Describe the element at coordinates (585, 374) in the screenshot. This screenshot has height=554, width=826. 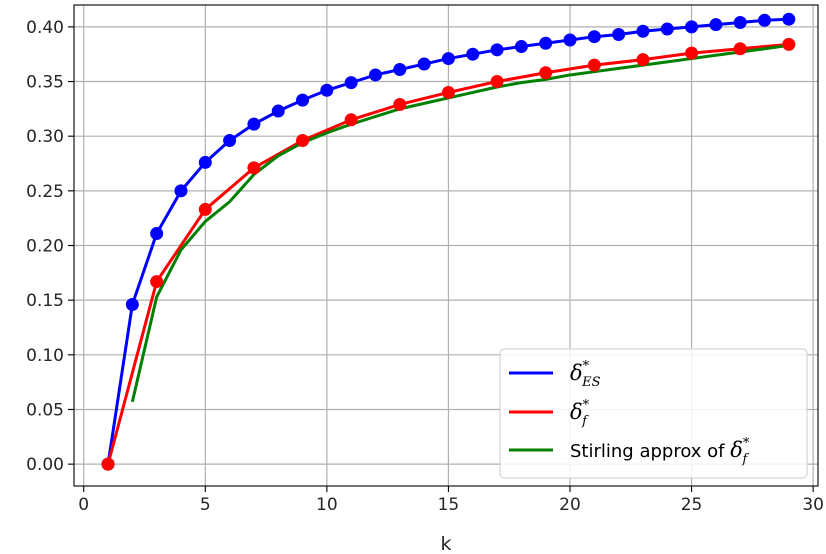
I see `legend-entry-label: δ* ES` at that location.